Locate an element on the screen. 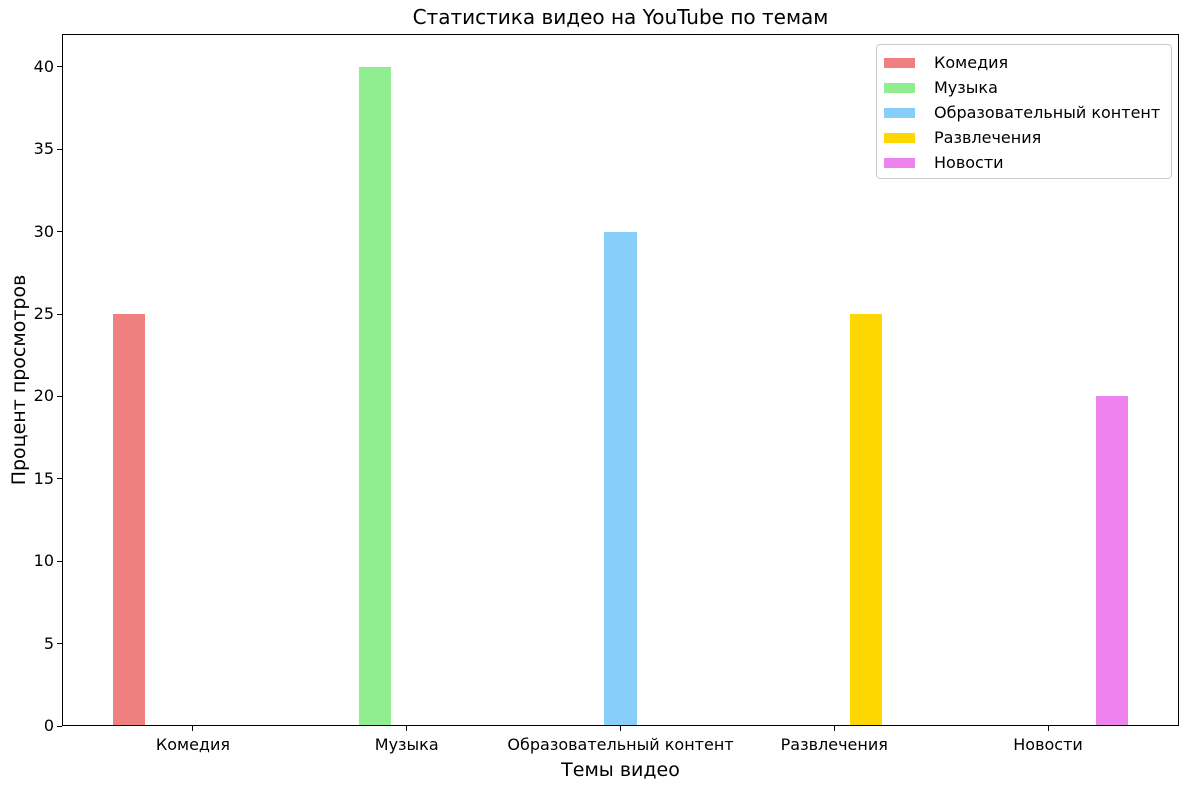 The height and width of the screenshot is (790, 1189). y-tick-label: 15 is located at coordinates (43, 478).